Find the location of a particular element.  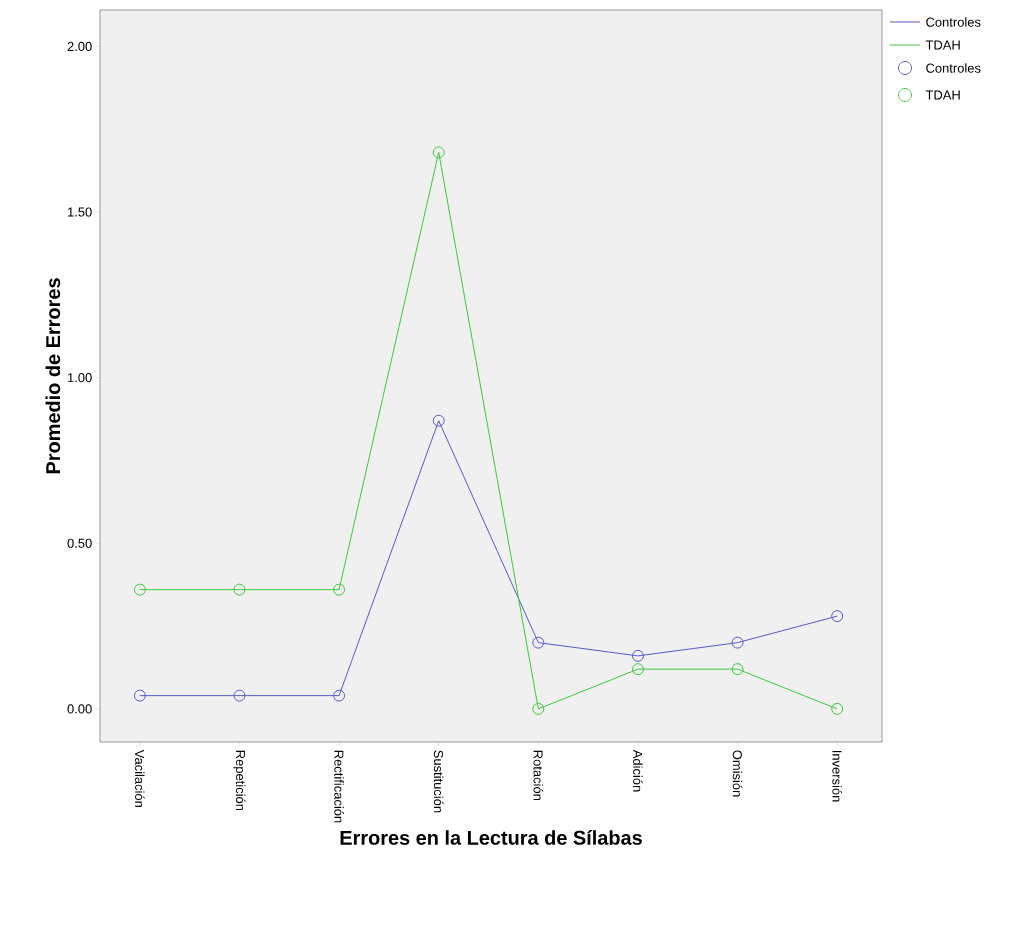

legend-label: Controles is located at coordinates (953, 68).